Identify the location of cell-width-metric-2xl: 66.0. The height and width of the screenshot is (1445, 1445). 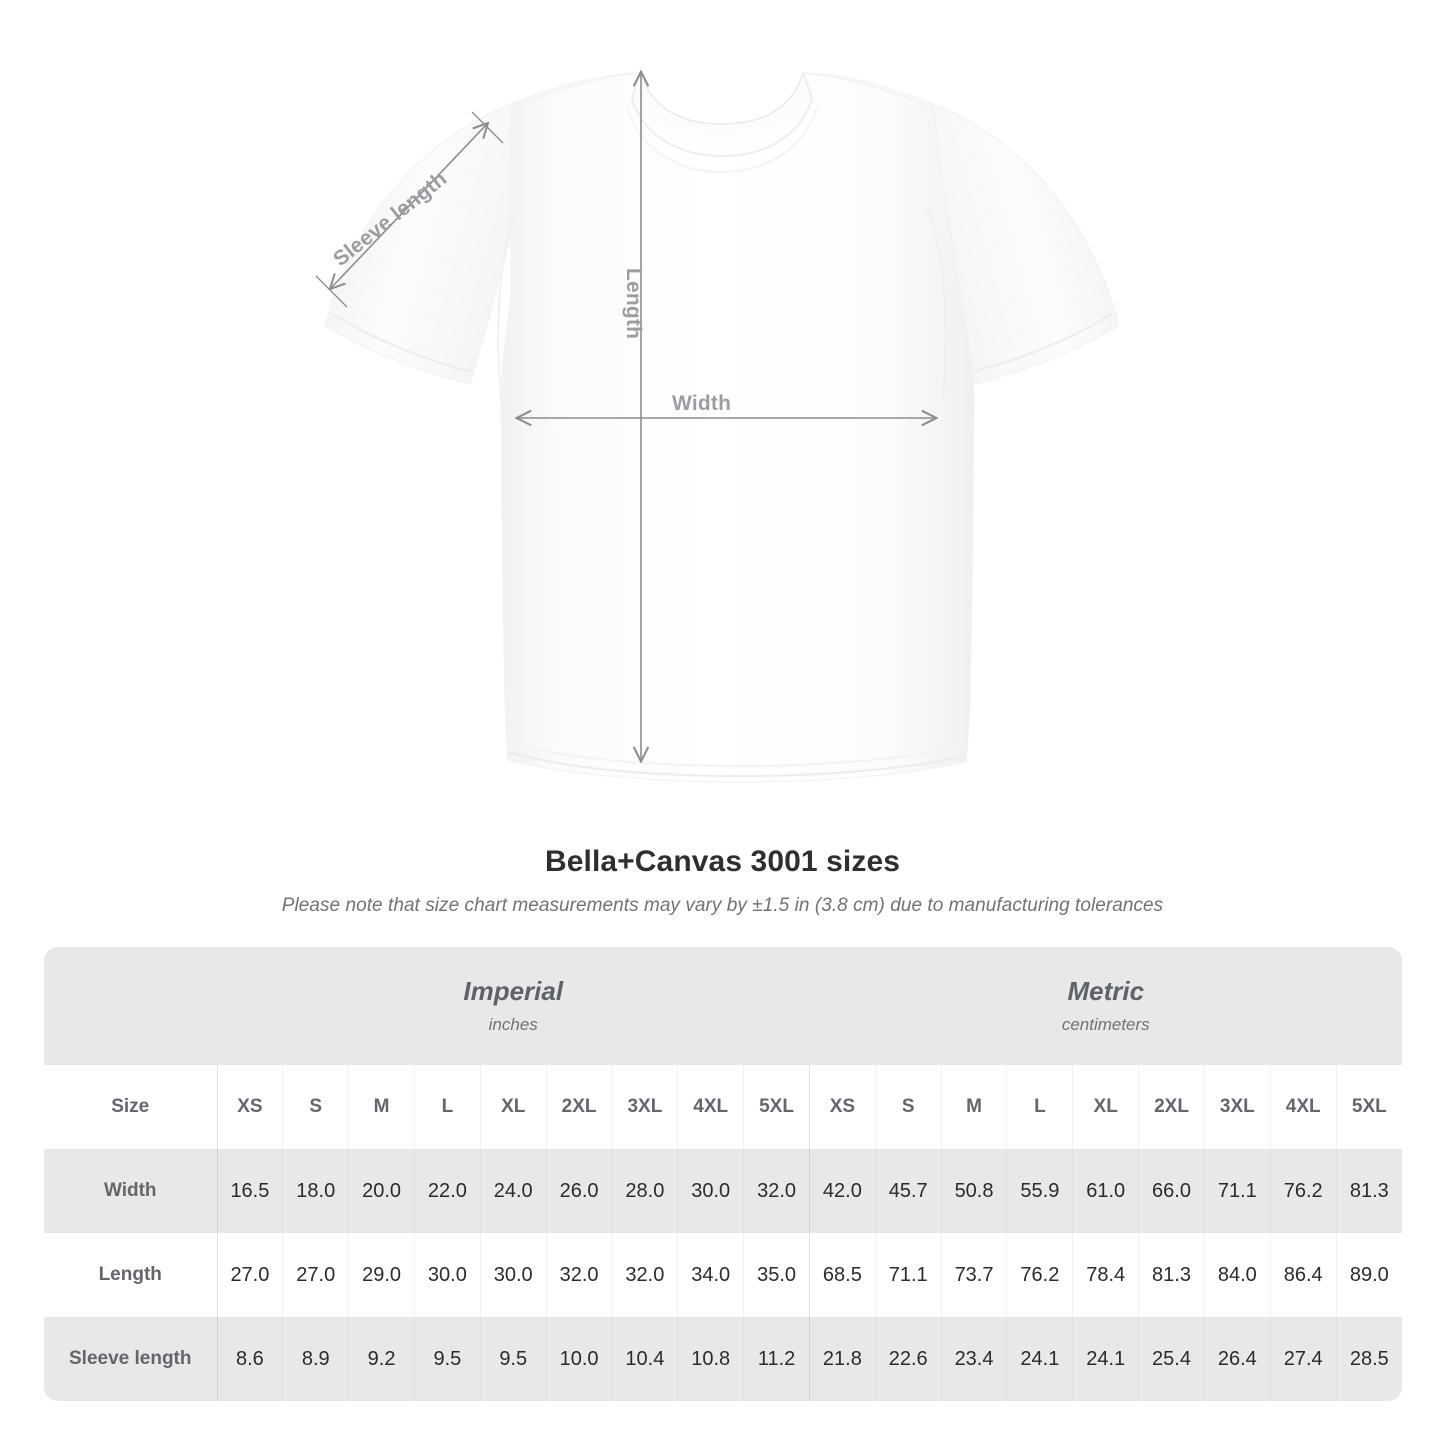
(1171, 1191).